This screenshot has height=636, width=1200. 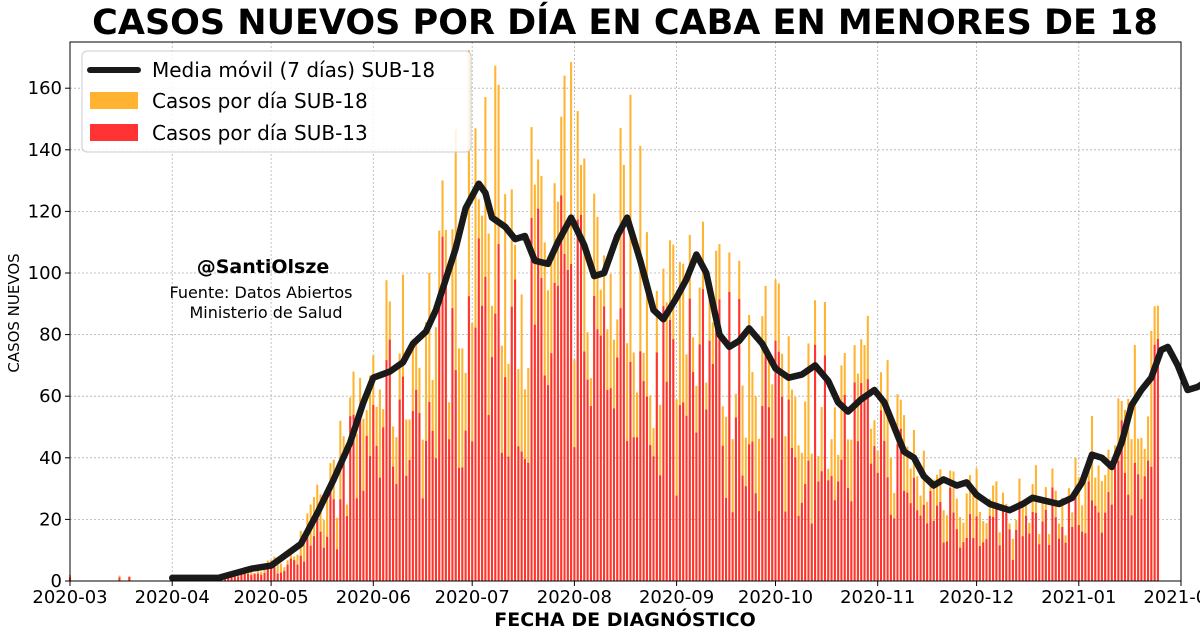 I want to click on y-tick-label: 80, so click(x=50, y=335).